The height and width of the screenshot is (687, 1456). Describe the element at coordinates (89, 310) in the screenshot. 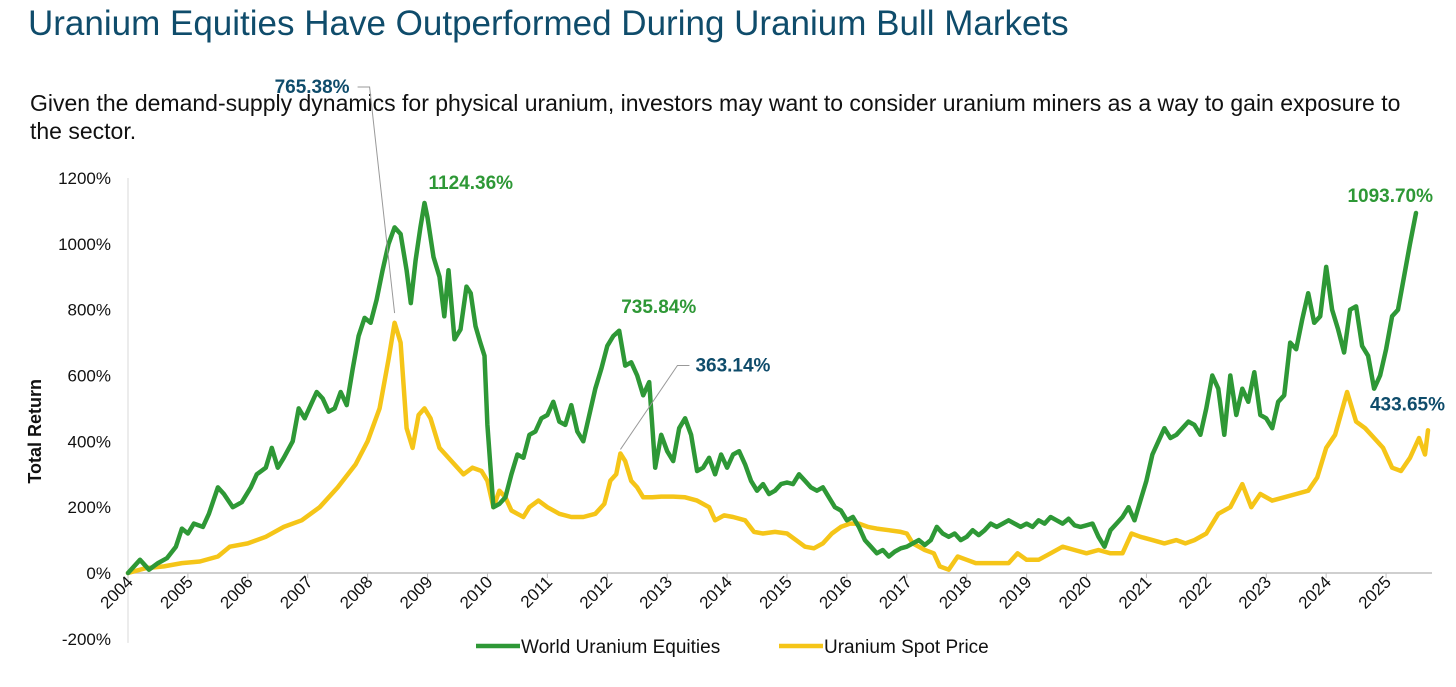

I see `y-tick-label: 800%` at that location.